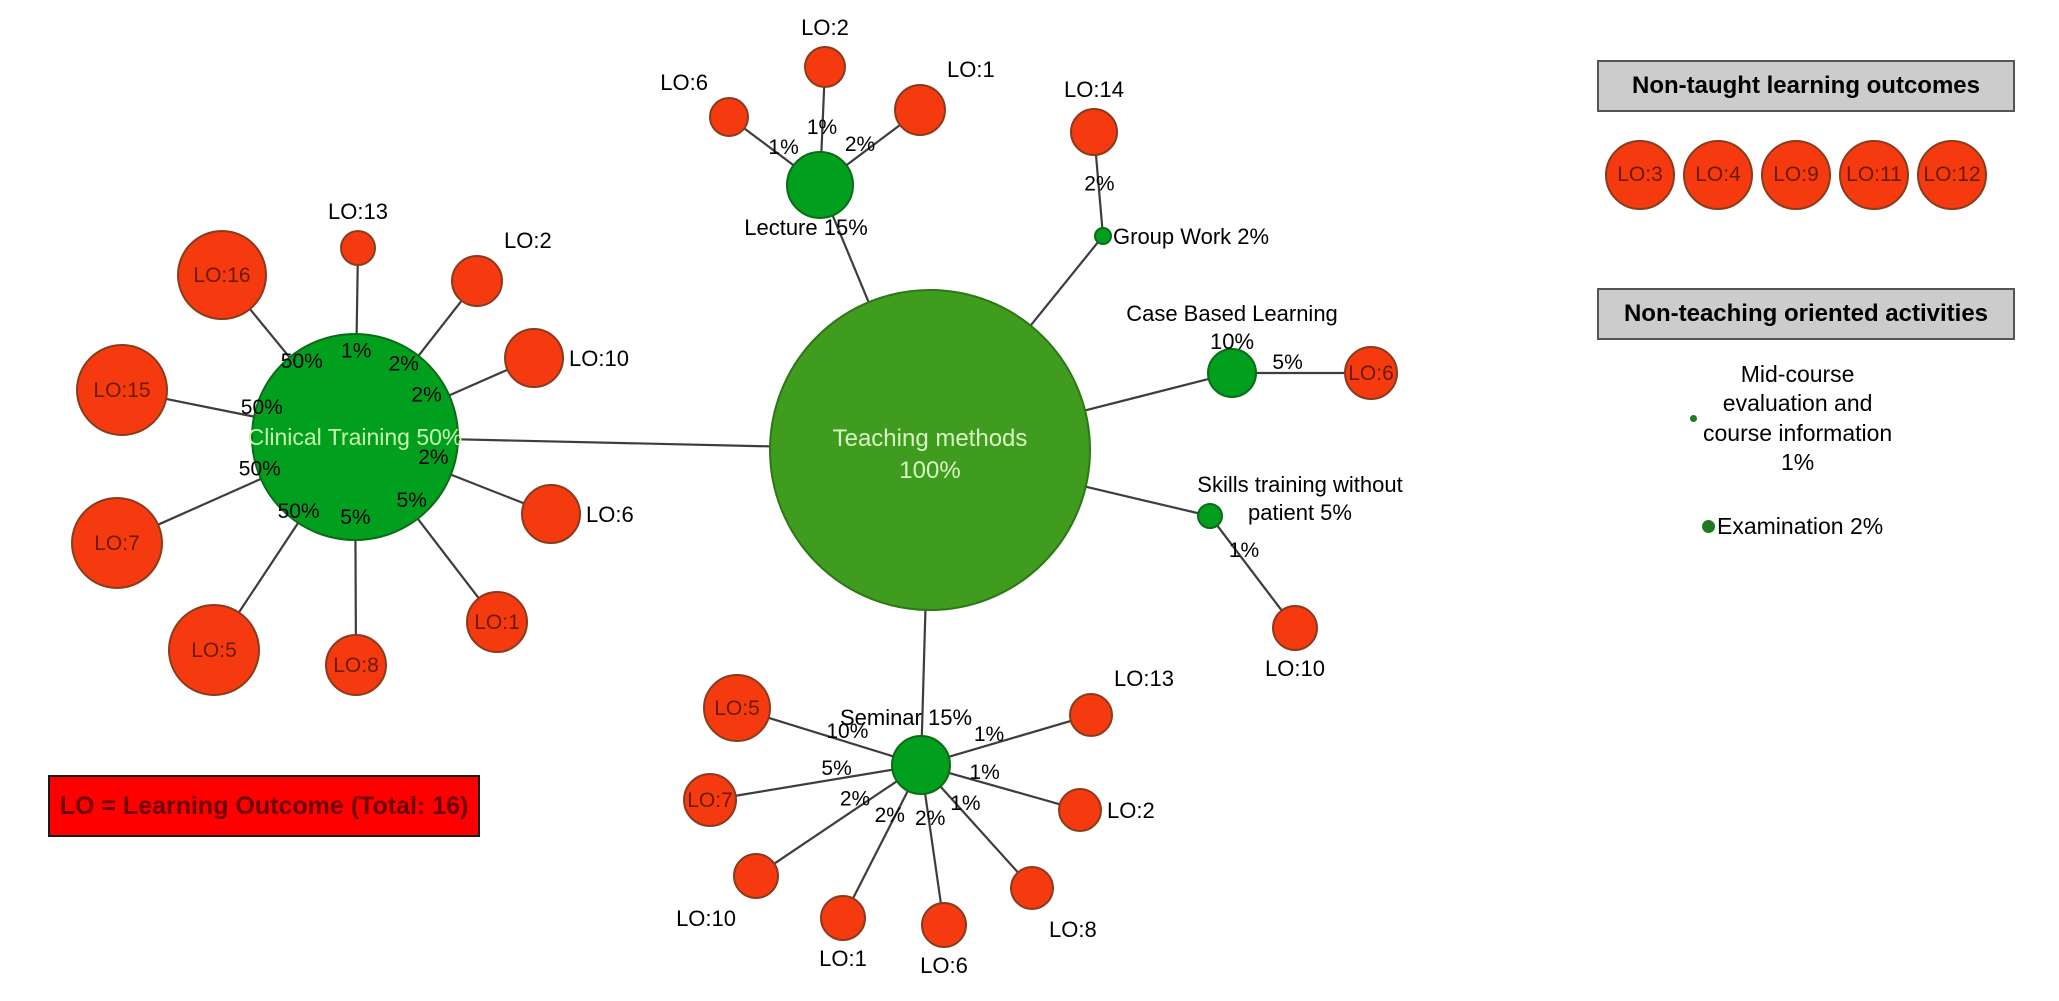 Image resolution: width=2059 pixels, height=1001 pixels. Describe the element at coordinates (1952, 175) in the screenshot. I see `non-taught-outcome-chip: LO:12` at that location.